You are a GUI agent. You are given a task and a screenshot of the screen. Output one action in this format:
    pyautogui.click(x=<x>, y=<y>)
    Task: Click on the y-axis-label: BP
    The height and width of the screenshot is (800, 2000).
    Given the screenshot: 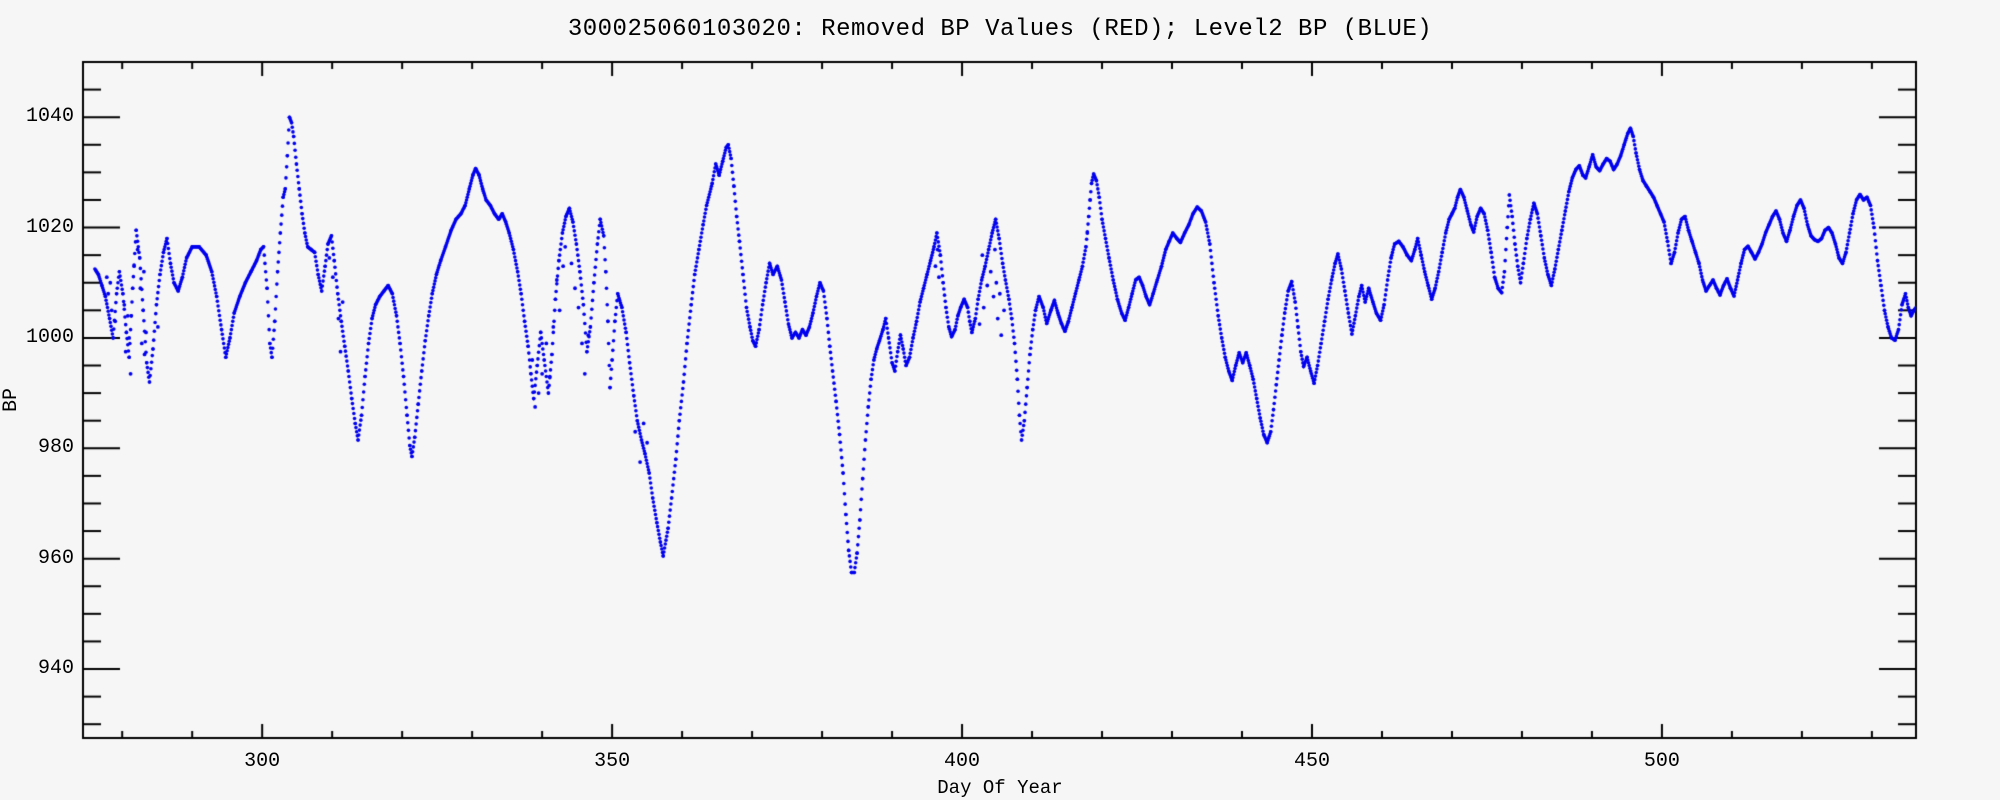 What is the action you would take?
    pyautogui.click(x=11, y=400)
    